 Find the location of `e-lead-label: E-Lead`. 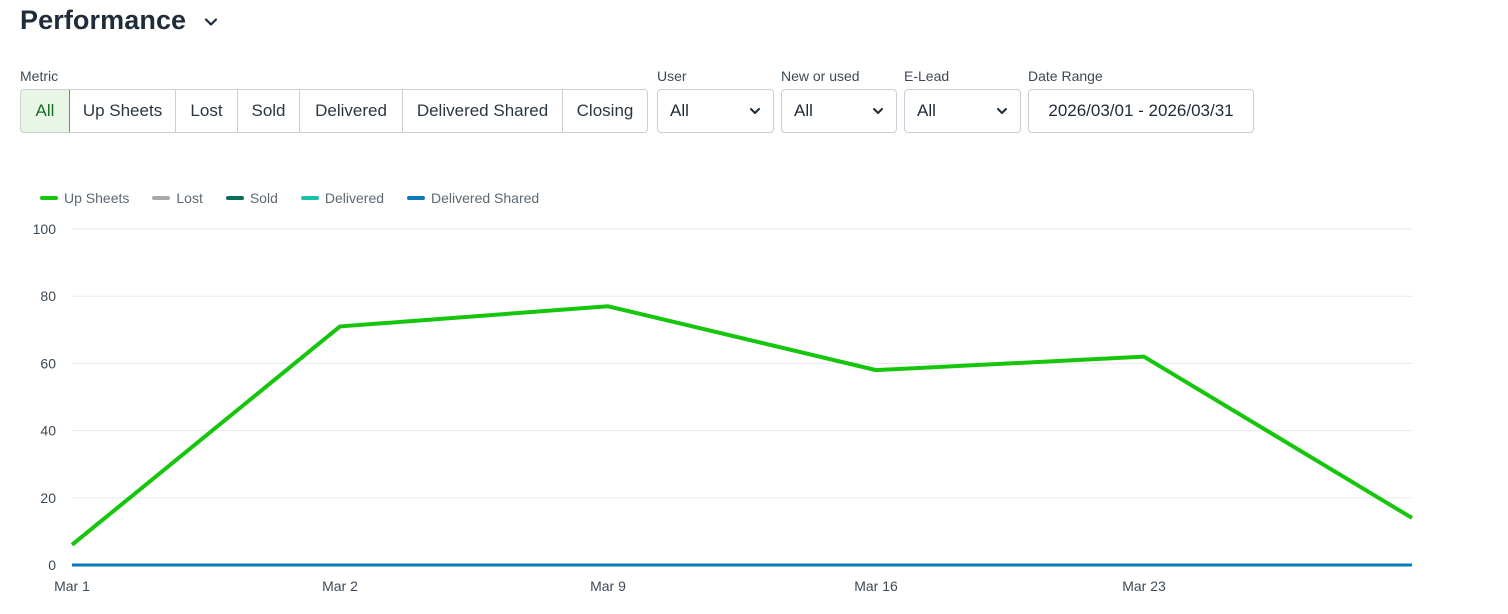

e-lead-label: E-Lead is located at coordinates (927, 76).